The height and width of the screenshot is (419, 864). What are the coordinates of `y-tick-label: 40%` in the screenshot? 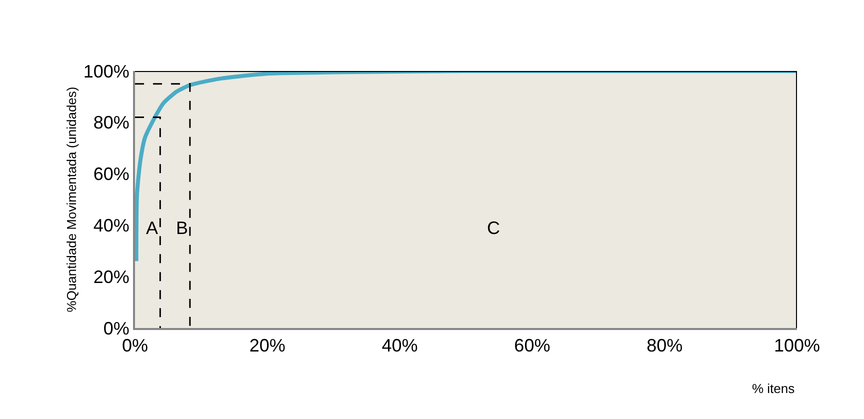 It's located at (111, 226).